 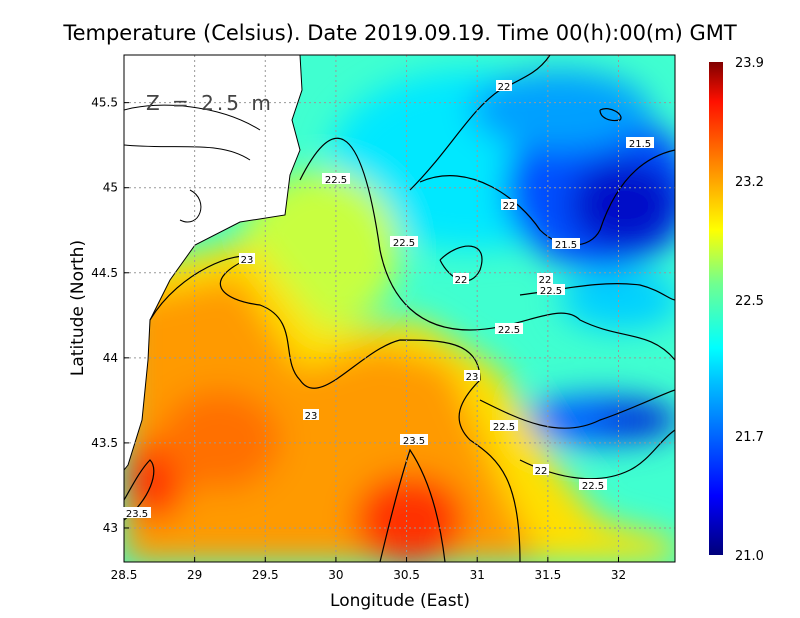 What do you see at coordinates (618, 575) in the screenshot?
I see `x-tick-label: 32` at bounding box center [618, 575].